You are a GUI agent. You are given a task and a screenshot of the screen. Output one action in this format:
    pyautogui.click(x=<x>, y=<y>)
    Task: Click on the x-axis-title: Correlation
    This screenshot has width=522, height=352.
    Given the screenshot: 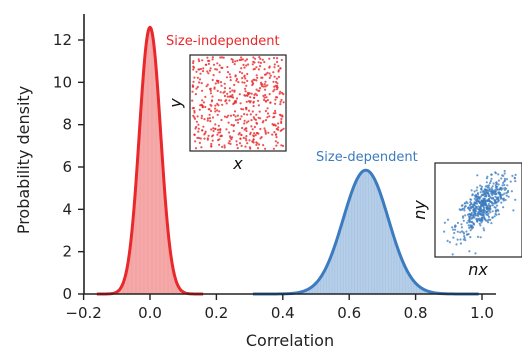 What is the action you would take?
    pyautogui.click(x=290, y=340)
    